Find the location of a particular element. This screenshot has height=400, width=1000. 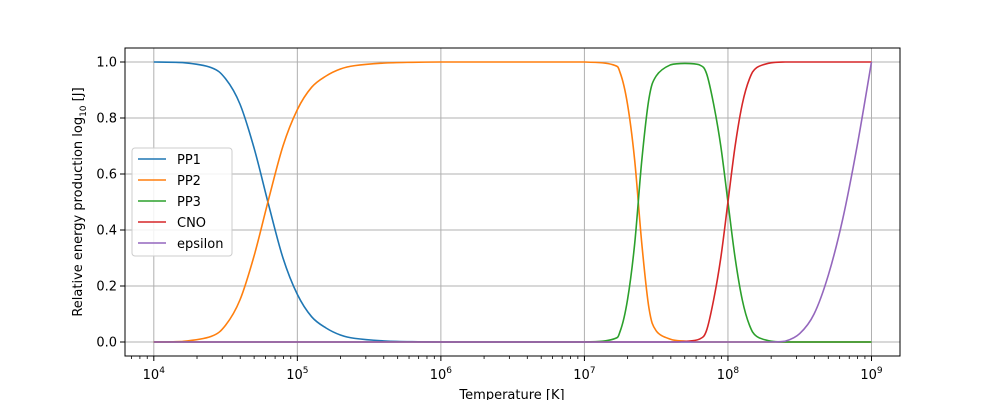

y-axis-ticks: 0.0 0.2 0.4 0.6 0.8 1.0 is located at coordinates (110, 203).